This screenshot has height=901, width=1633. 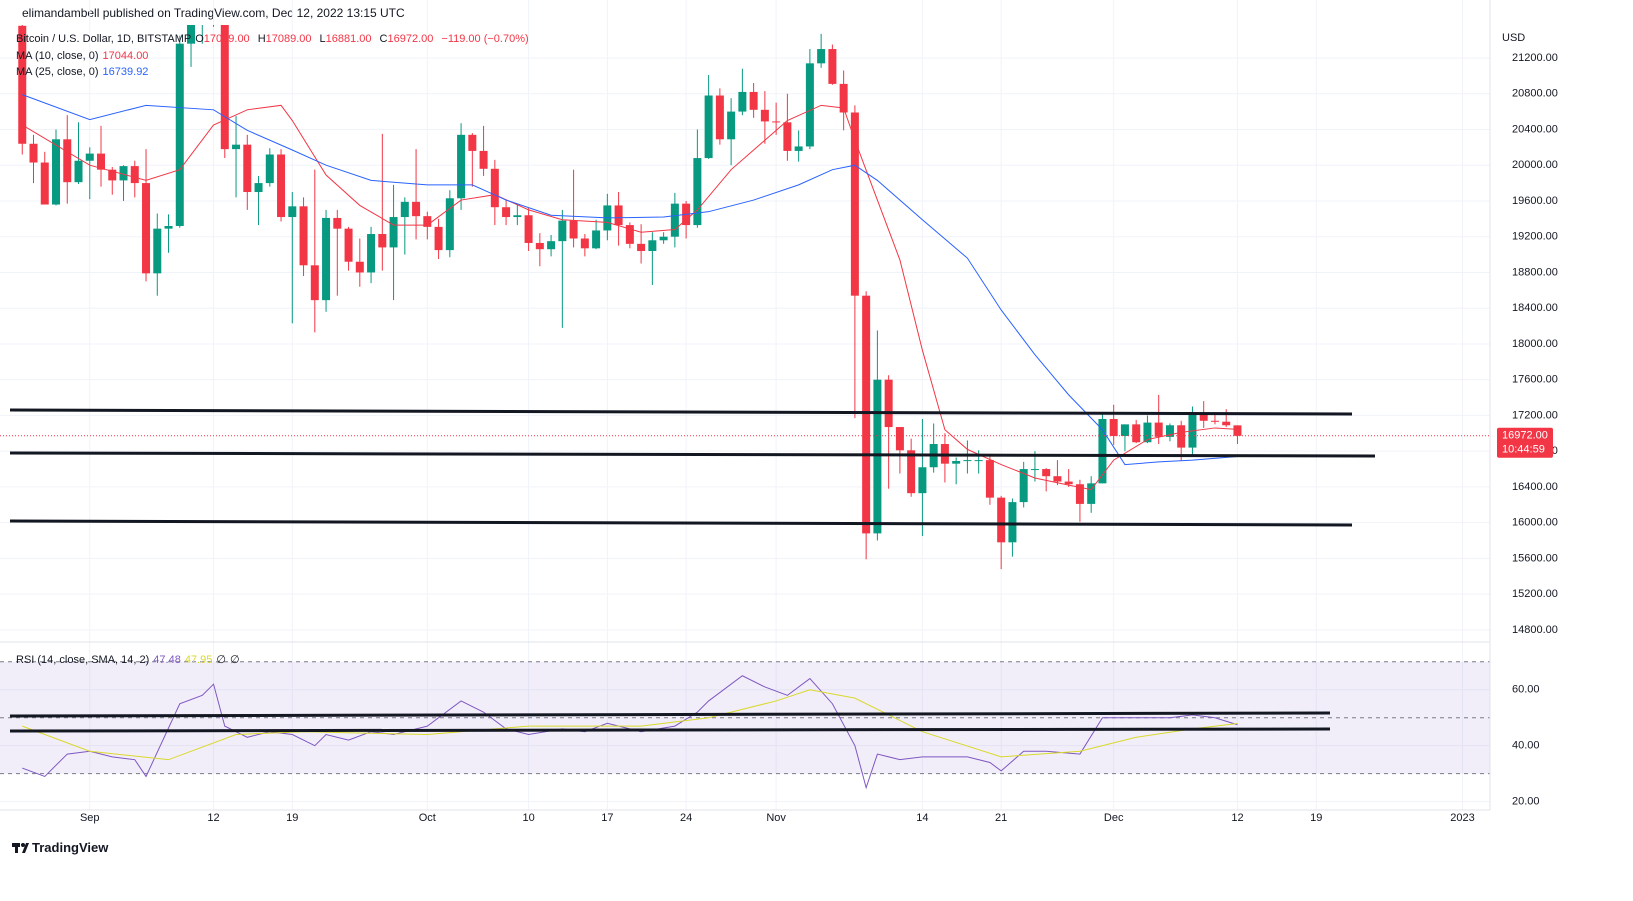 What do you see at coordinates (1535, 380) in the screenshot?
I see `y-tick-label: 17600.00` at bounding box center [1535, 380].